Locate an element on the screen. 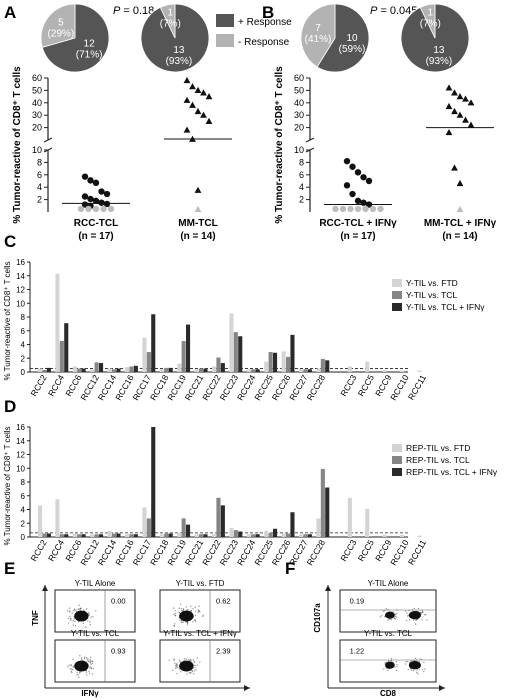  legend-swatch is located at coordinates (397, 307).